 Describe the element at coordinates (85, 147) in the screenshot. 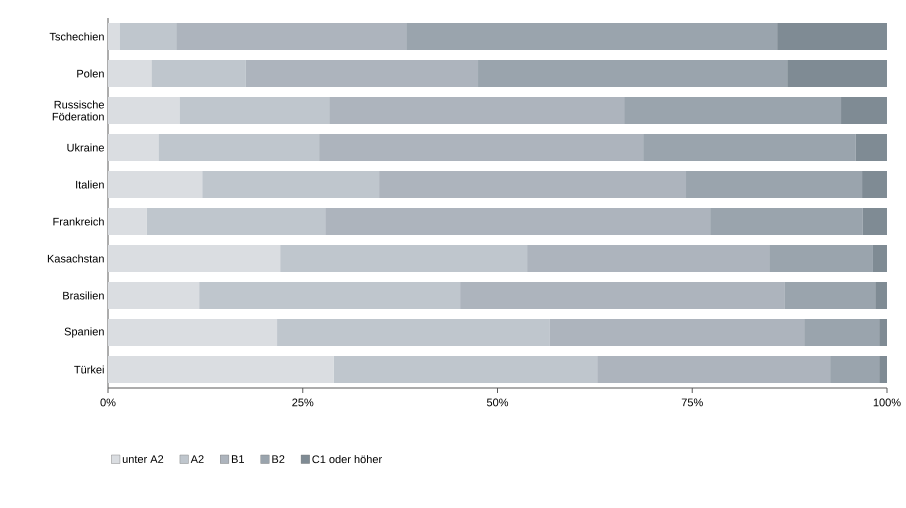

I see `y-tick-label: Ukraine` at that location.